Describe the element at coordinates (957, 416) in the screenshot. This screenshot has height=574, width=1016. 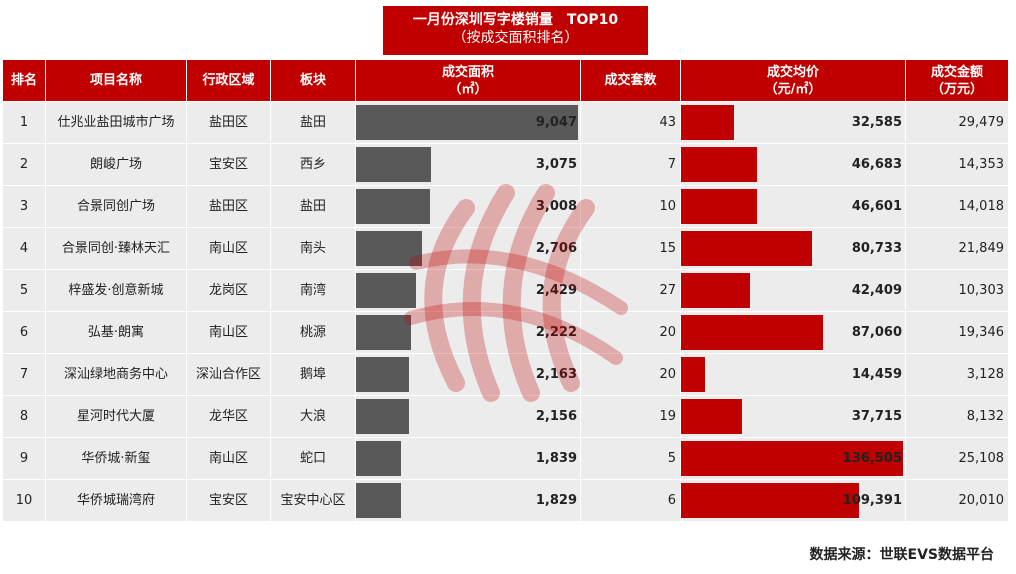
I see `amount-cell: 8,132` at that location.